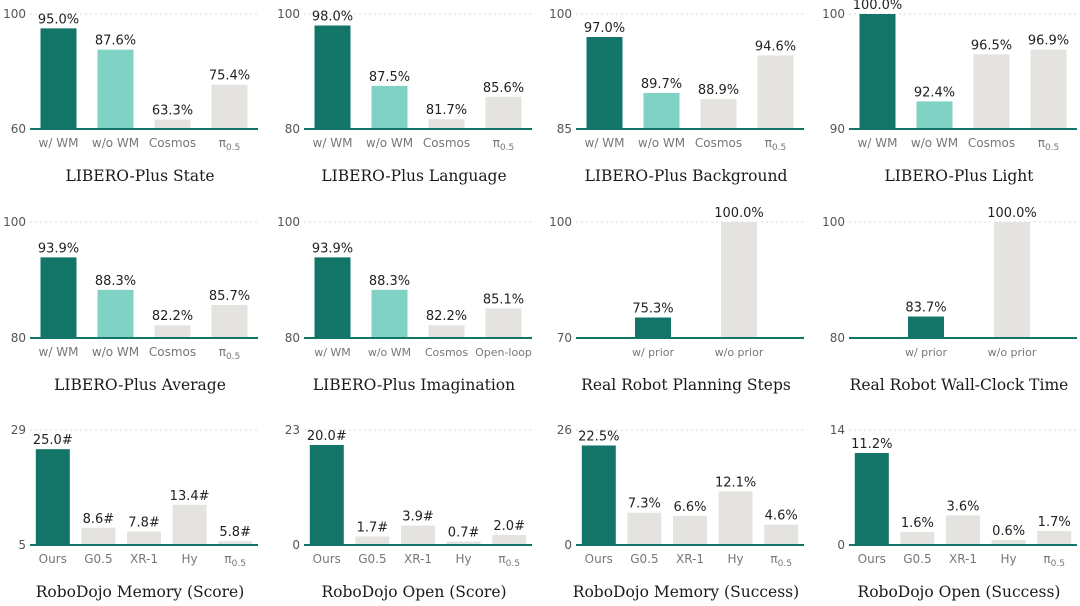  I want to click on chart-title: LIBERO-Plus State, so click(139, 176).